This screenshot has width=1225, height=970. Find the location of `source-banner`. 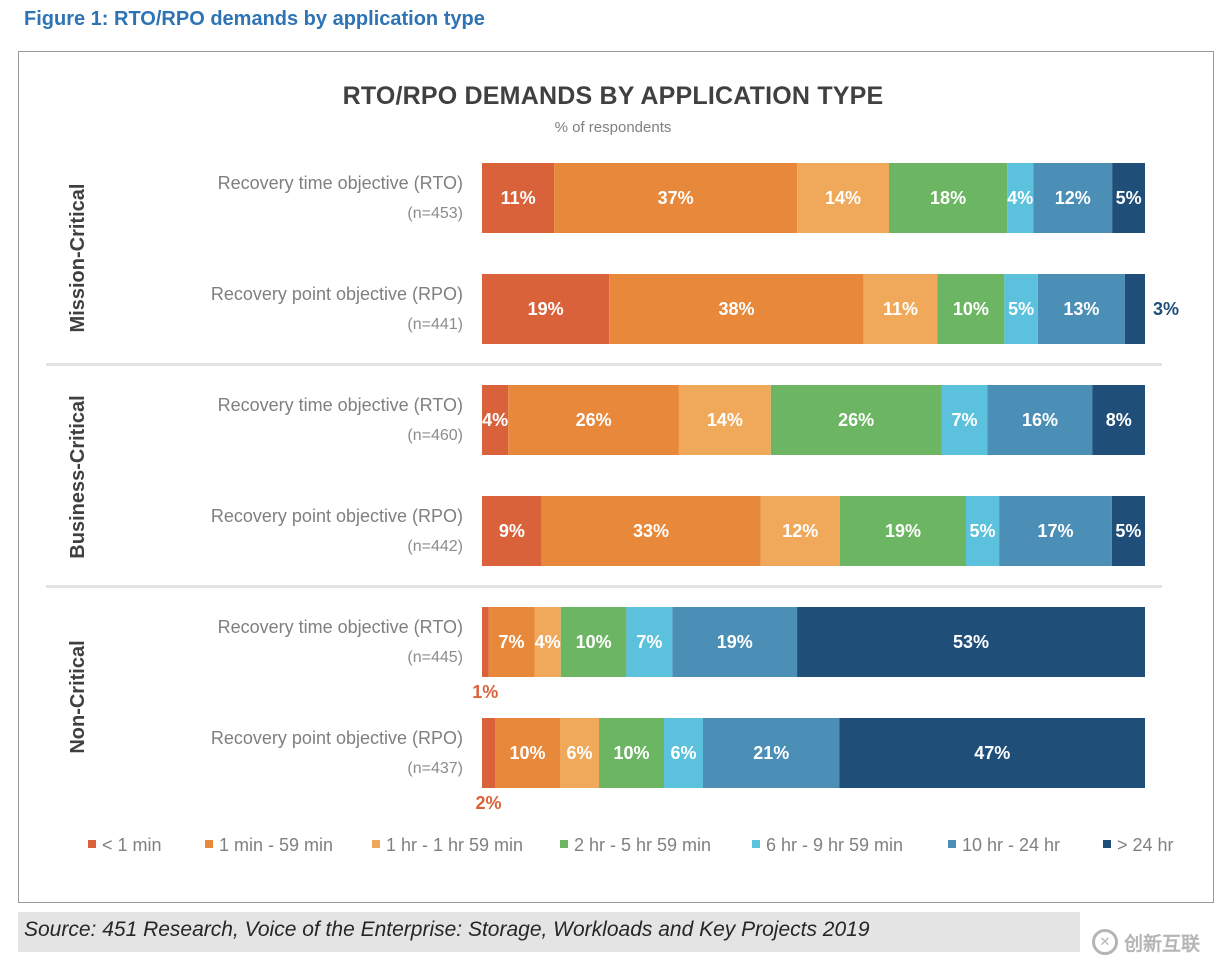

source-banner is located at coordinates (549, 932).